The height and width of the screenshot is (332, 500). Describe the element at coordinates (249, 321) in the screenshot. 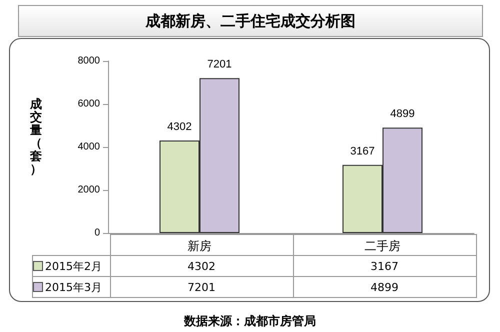

I see `source-note: 数据来源：成都市房管局` at that location.